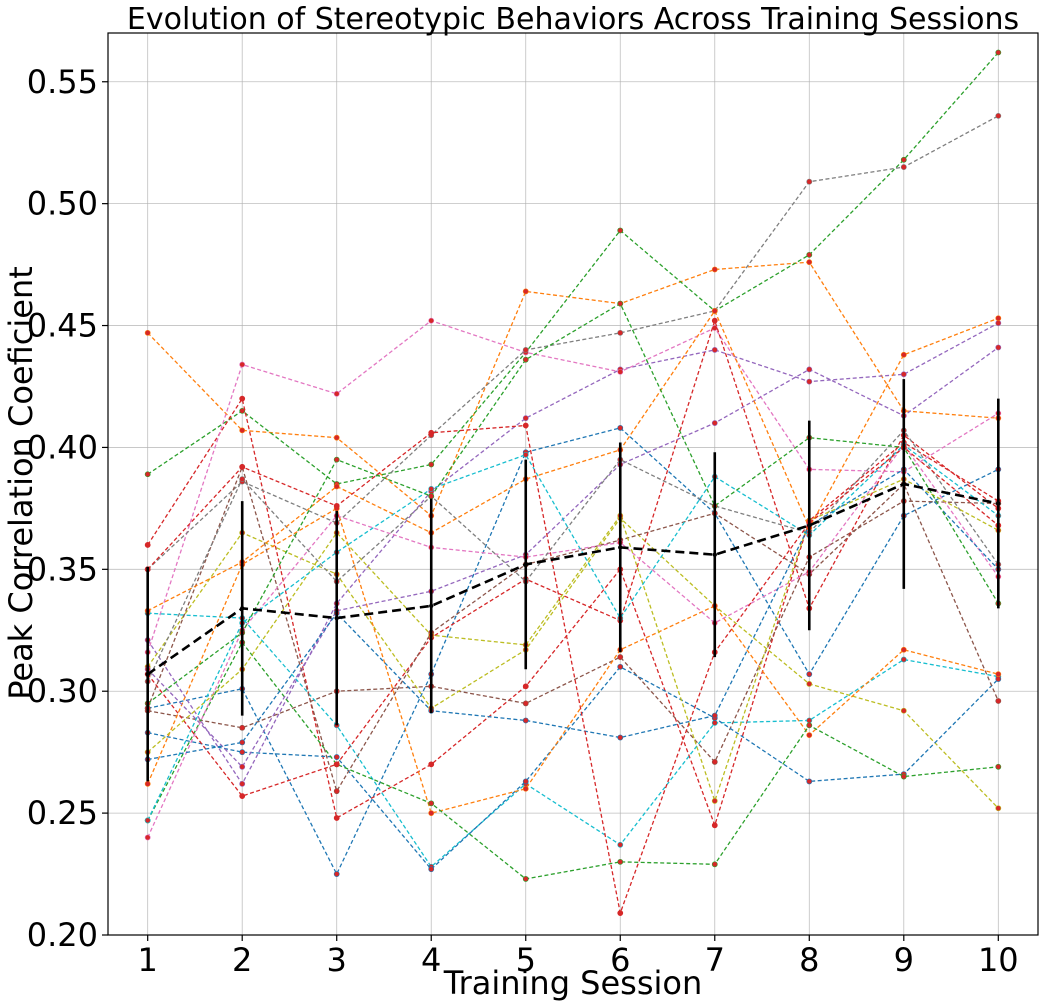  What do you see at coordinates (715, 960) in the screenshot?
I see `x-tick-label: 7` at bounding box center [715, 960].